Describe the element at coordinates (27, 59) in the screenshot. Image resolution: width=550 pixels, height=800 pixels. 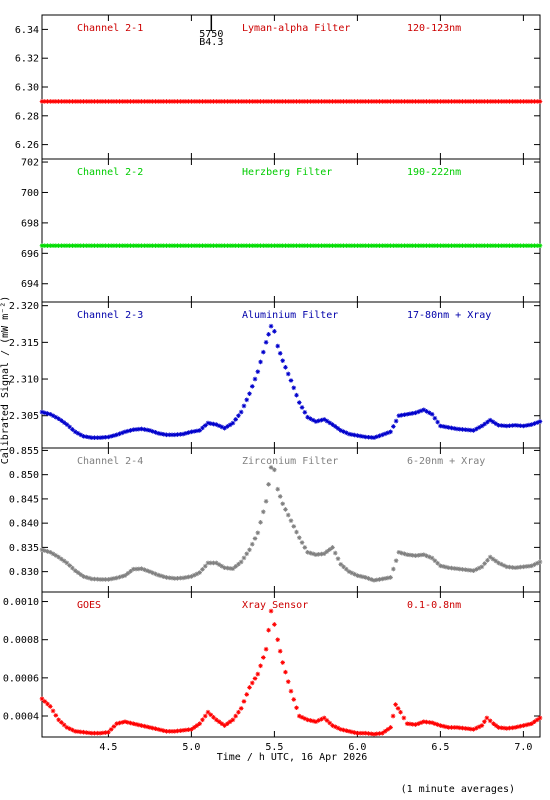
I see `y-tick-label: 6.32` at that location.